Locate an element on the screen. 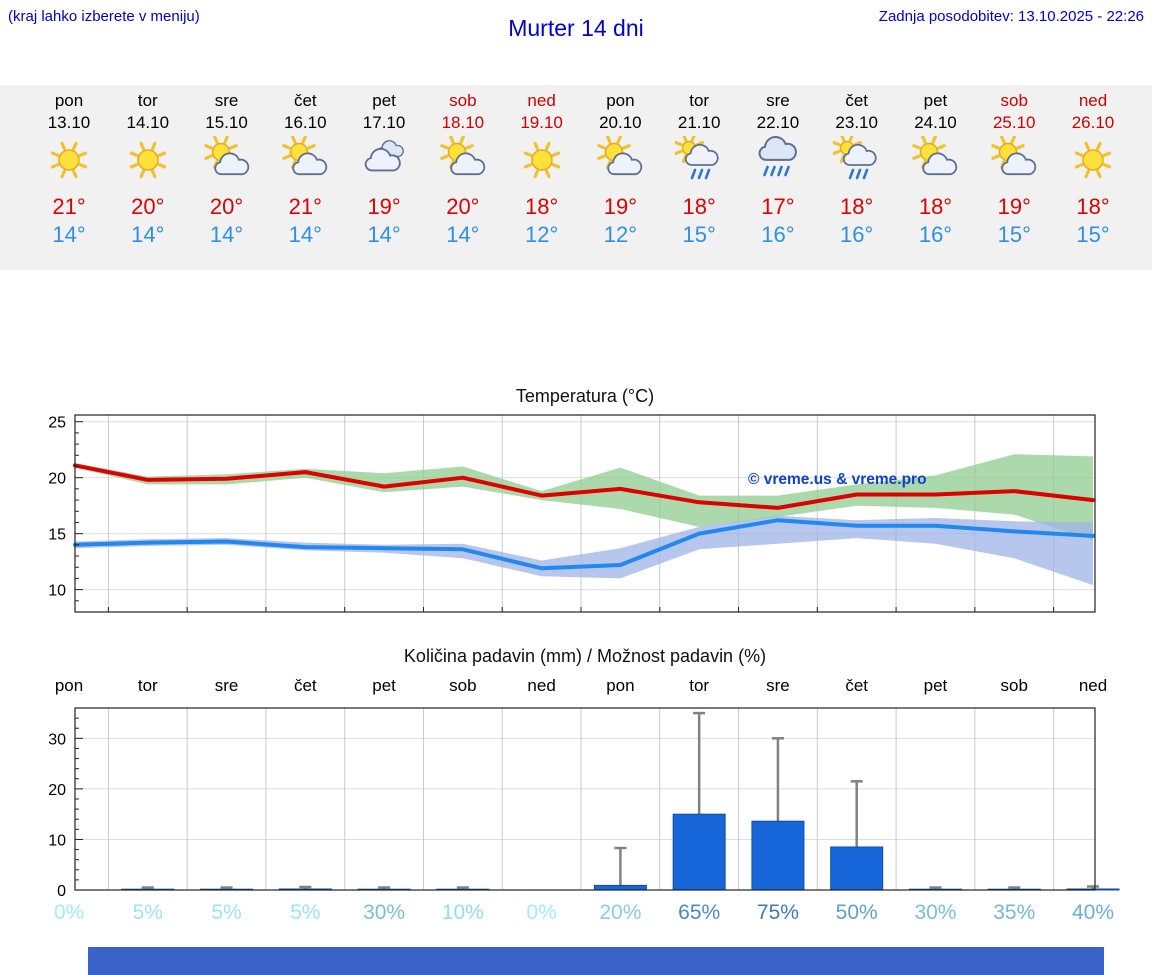  forecast-day-column: čet 23.10 18° 16° is located at coordinates (857, 167).